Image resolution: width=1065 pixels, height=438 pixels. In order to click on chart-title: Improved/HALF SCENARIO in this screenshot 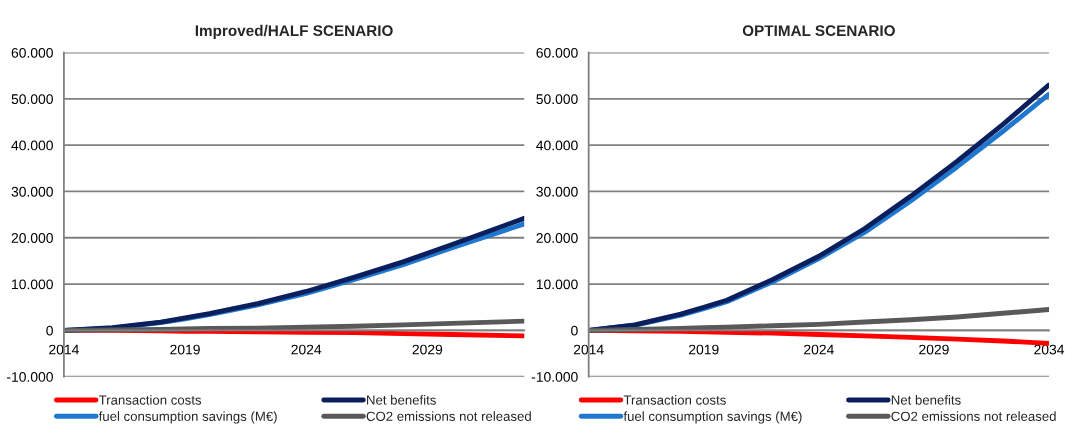, I will do `click(294, 32)`.